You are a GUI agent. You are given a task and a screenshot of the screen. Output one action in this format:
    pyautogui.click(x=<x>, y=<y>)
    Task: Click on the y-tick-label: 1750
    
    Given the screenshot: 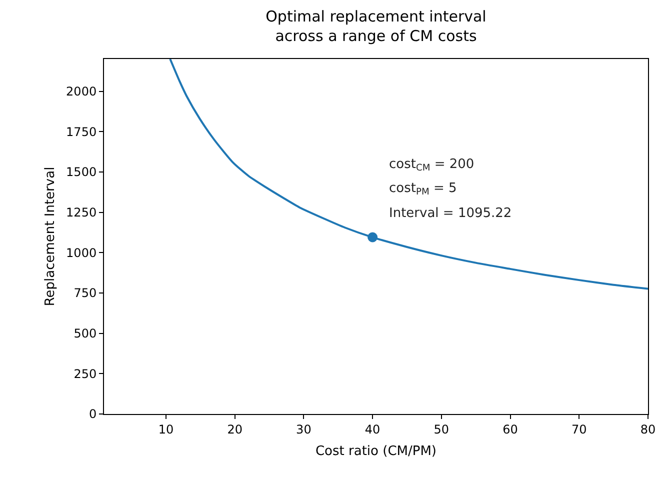 What is the action you would take?
    pyautogui.click(x=81, y=131)
    